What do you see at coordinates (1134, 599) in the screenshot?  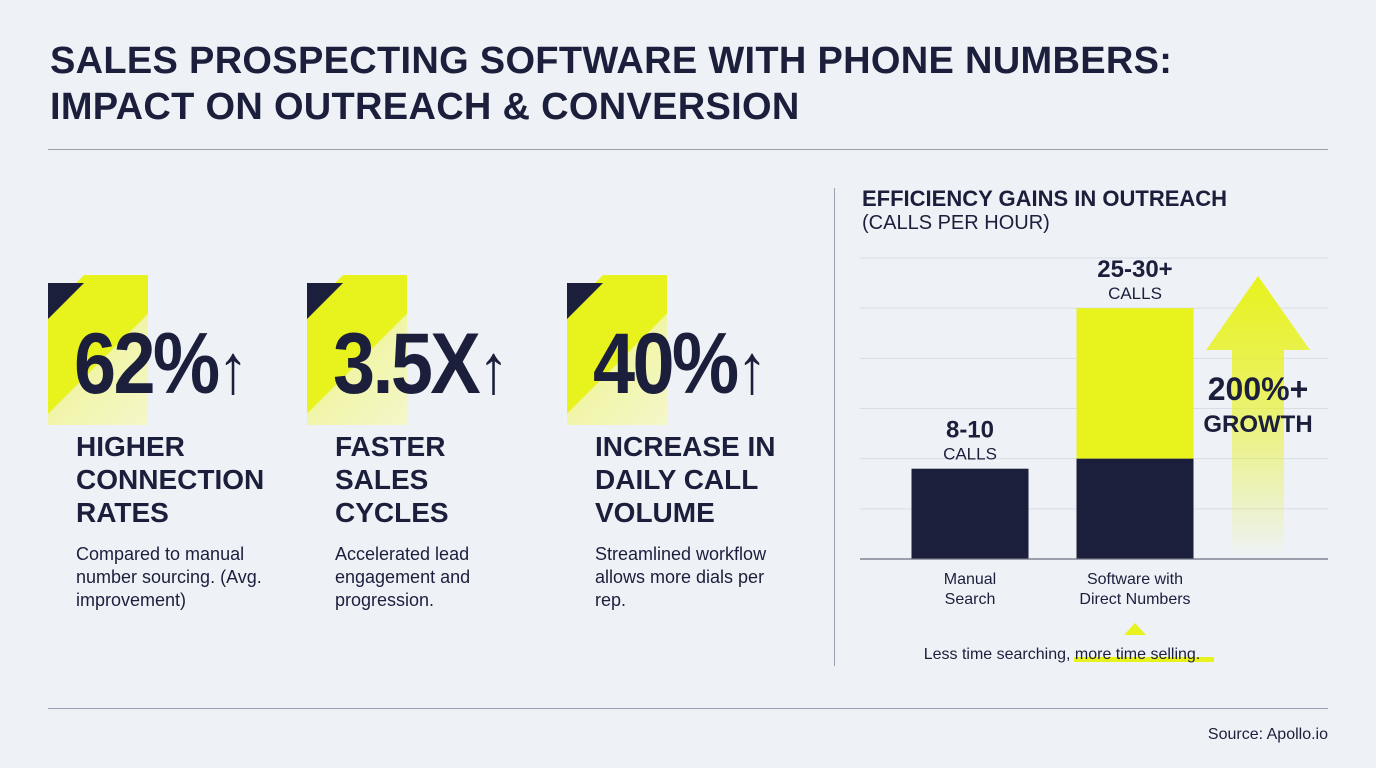 I see `category-label: Direct Numbers` at bounding box center [1134, 599].